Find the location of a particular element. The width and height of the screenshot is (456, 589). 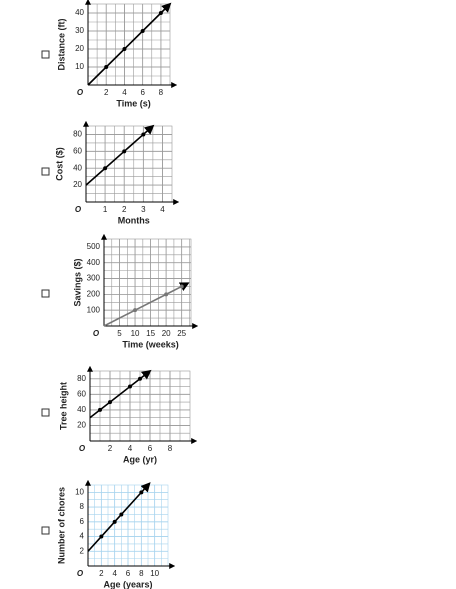

x-tick-label: 5 is located at coordinates (119, 333).